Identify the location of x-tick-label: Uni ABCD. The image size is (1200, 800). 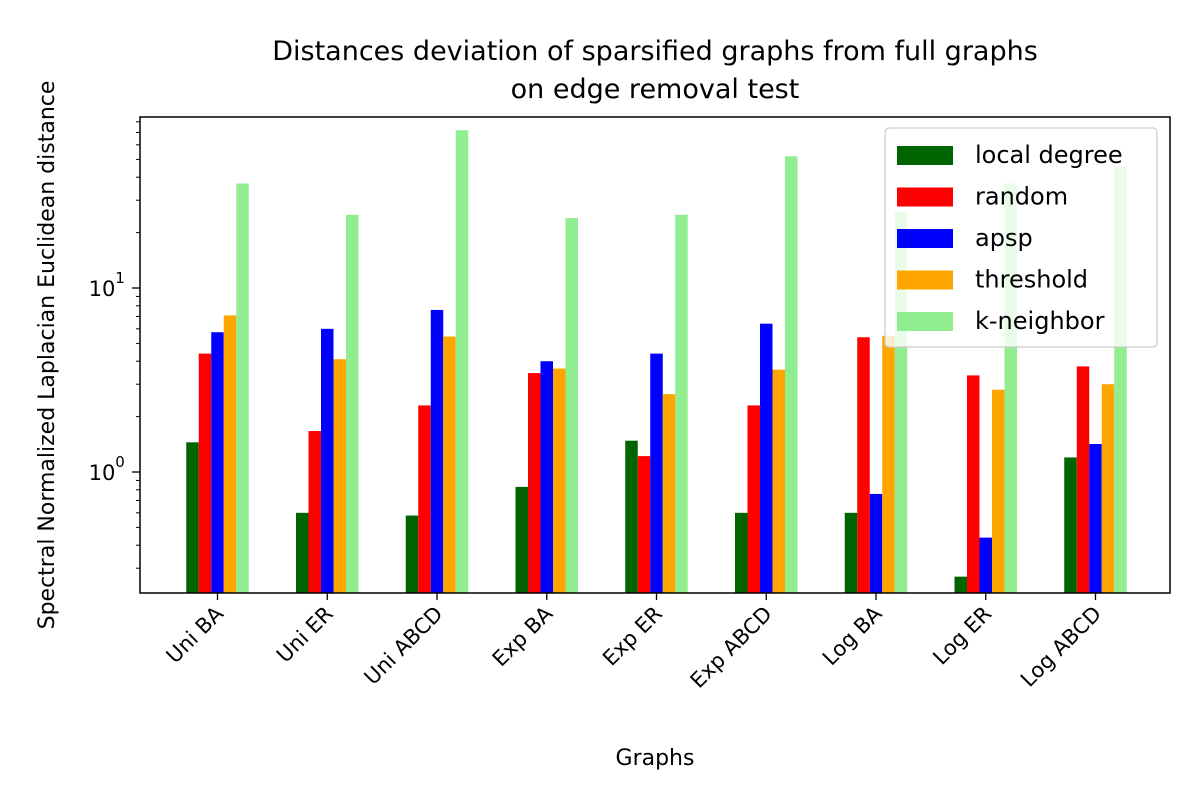
(404, 646).